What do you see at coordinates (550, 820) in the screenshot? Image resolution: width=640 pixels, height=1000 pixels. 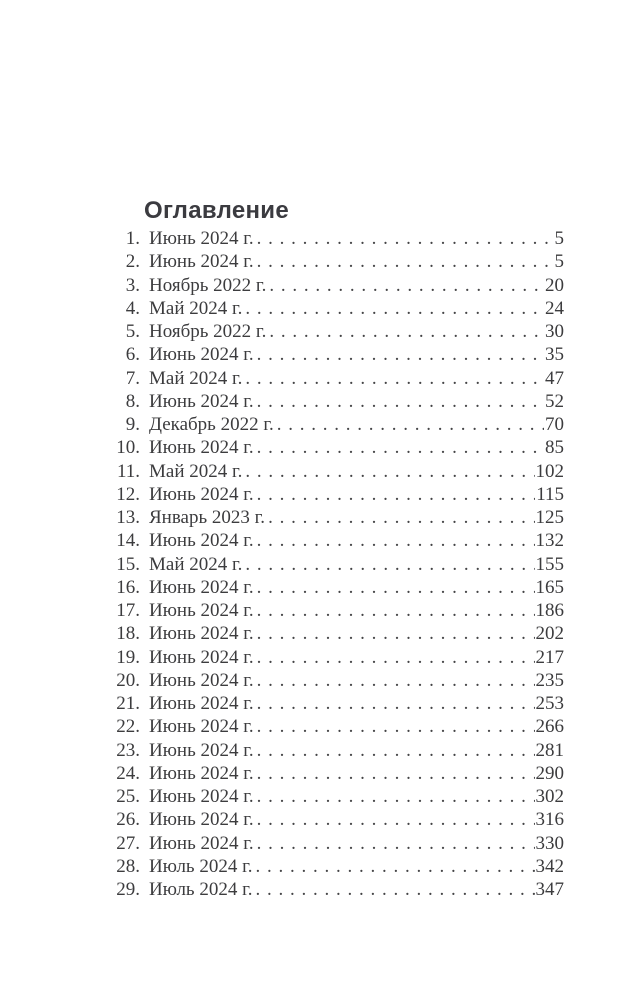 I see `toc-entry-page: 316` at bounding box center [550, 820].